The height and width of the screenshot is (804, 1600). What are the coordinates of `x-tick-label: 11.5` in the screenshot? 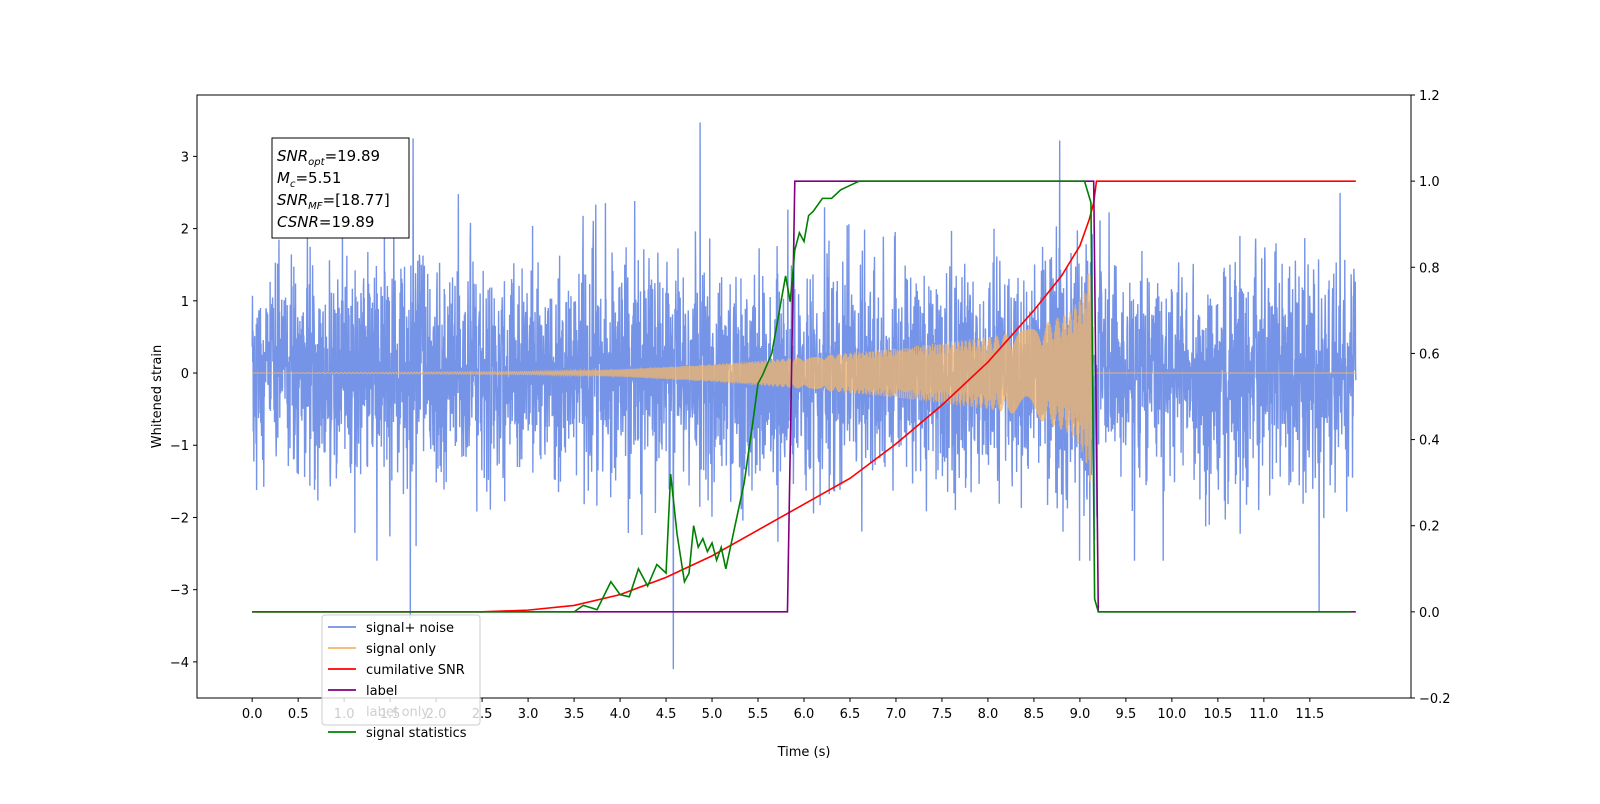 It's located at (1309, 714).